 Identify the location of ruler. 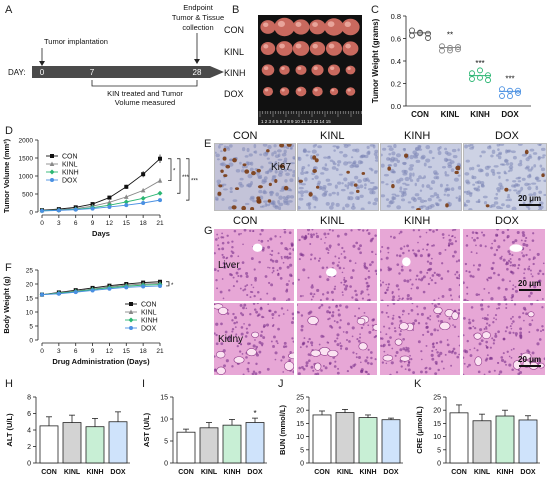
(310, 118).